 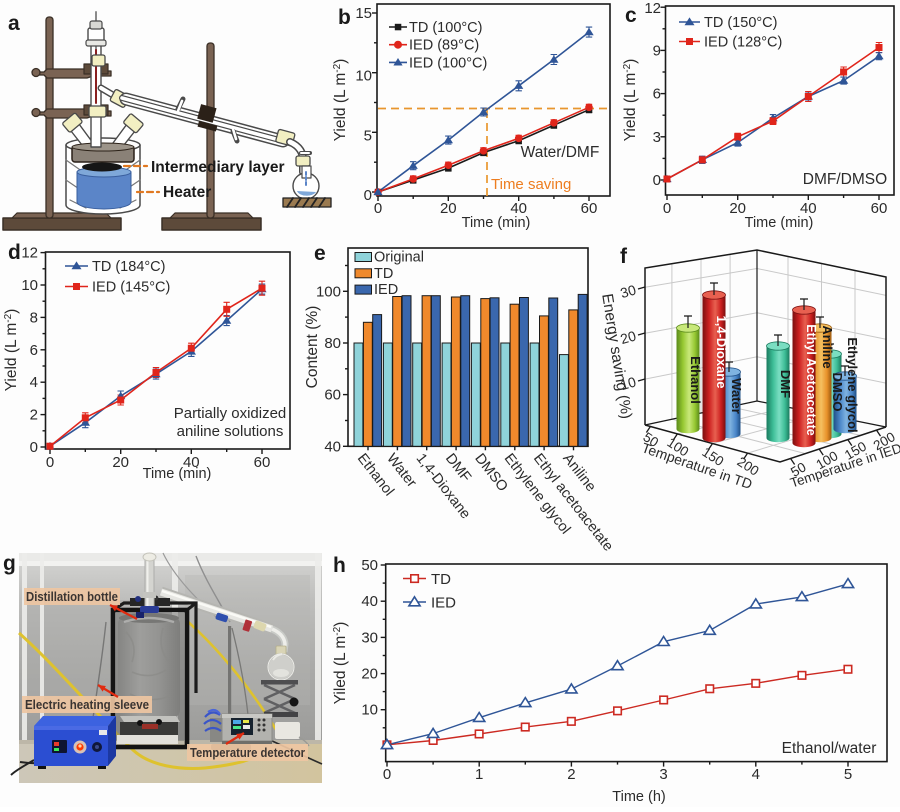 What do you see at coordinates (845, 179) in the screenshot?
I see `svg-text: DMF/DMSO` at bounding box center [845, 179].